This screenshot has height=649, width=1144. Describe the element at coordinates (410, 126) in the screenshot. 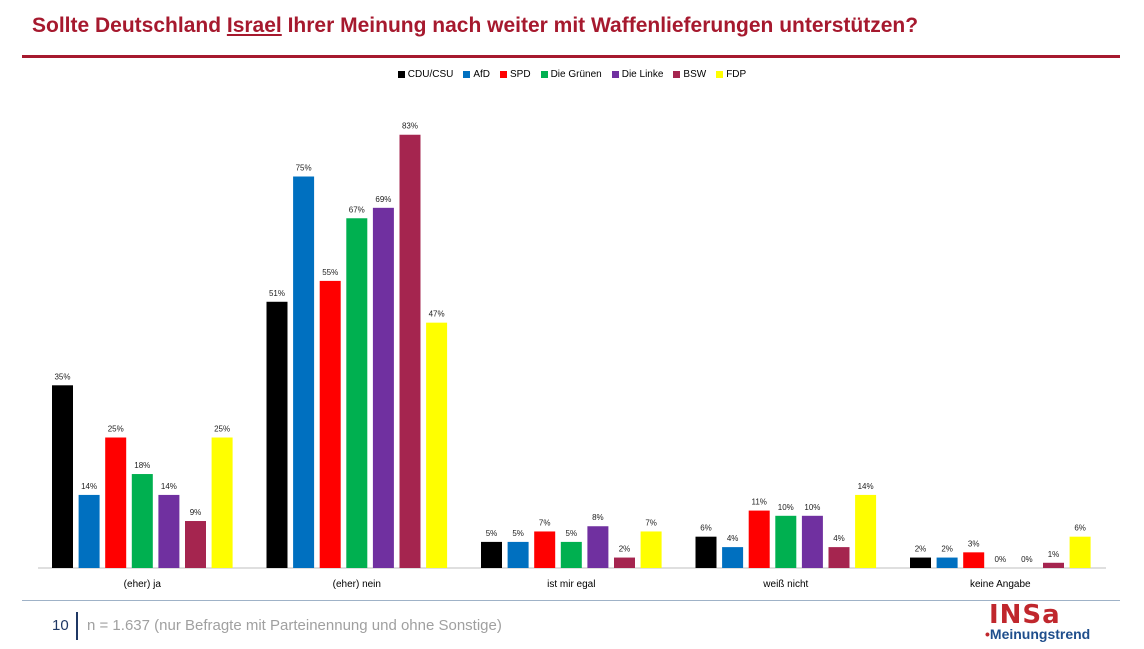

I see `data-label: 83%` at that location.